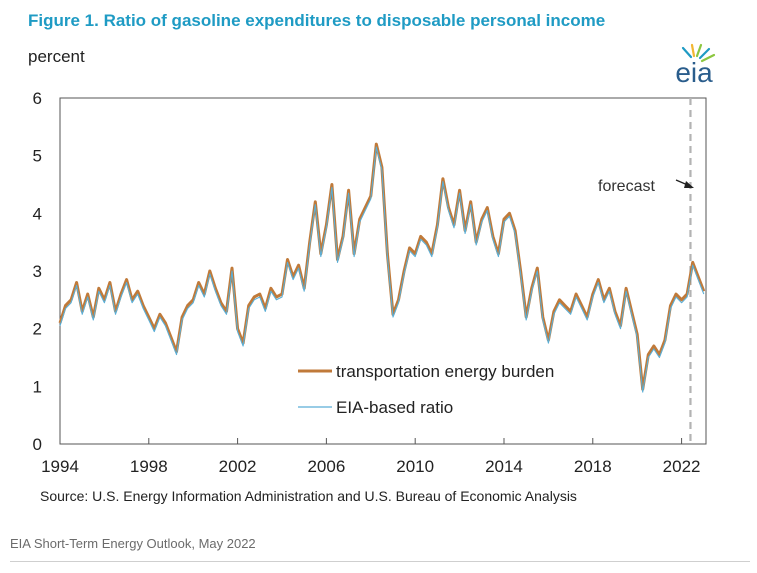 Image resolution: width=757 pixels, height=573 pixels. Describe the element at coordinates (238, 466) in the screenshot. I see `x-tick-label: 2002` at that location.